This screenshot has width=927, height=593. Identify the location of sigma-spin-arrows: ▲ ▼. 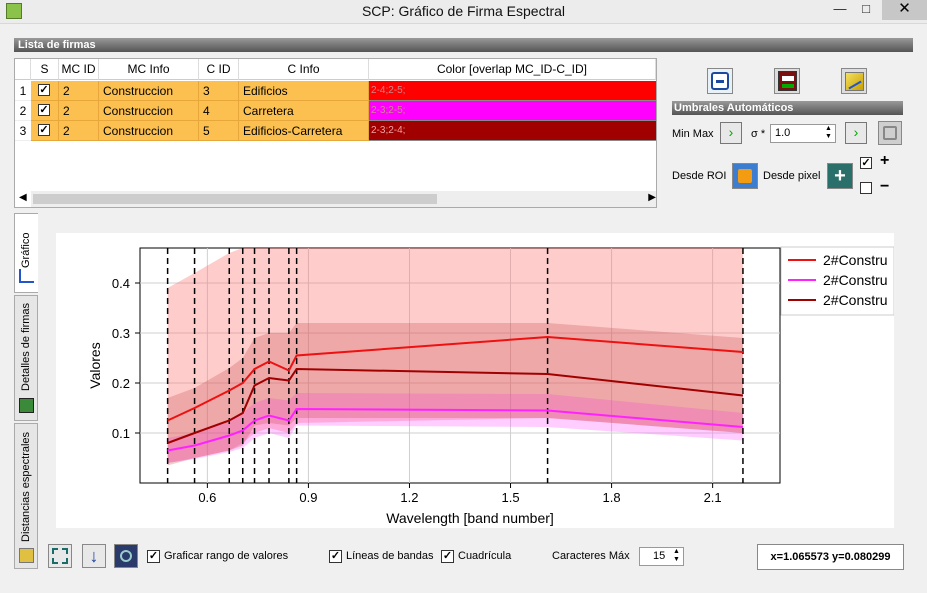
(828, 132).